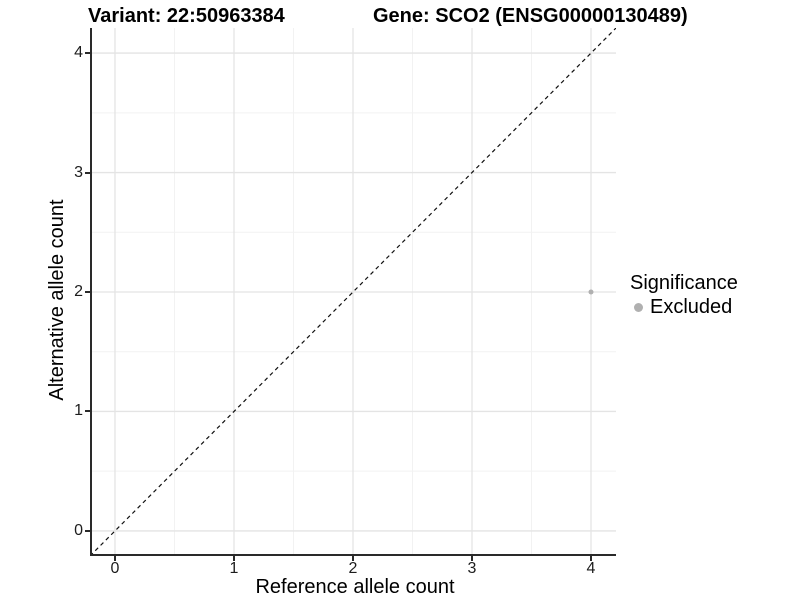 This screenshot has height=600, width=800. Describe the element at coordinates (78, 291) in the screenshot. I see `y-tick-label: 2` at that location.